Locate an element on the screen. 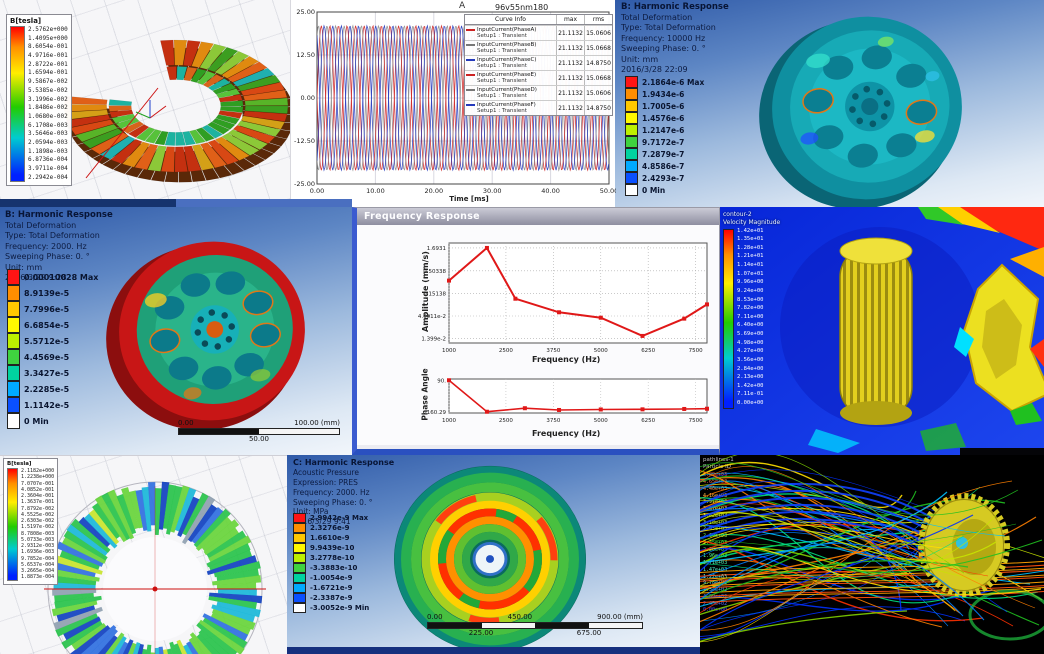  result-info-line: Acoustic Pressure is located at coordinates (326, 473).